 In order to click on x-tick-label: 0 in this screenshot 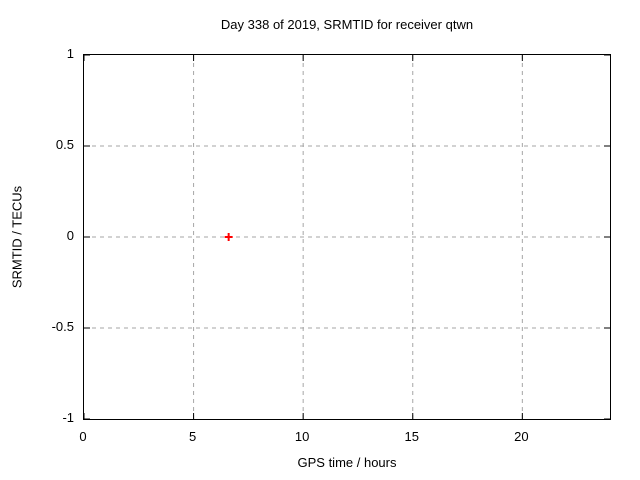, I will do `click(83, 436)`.